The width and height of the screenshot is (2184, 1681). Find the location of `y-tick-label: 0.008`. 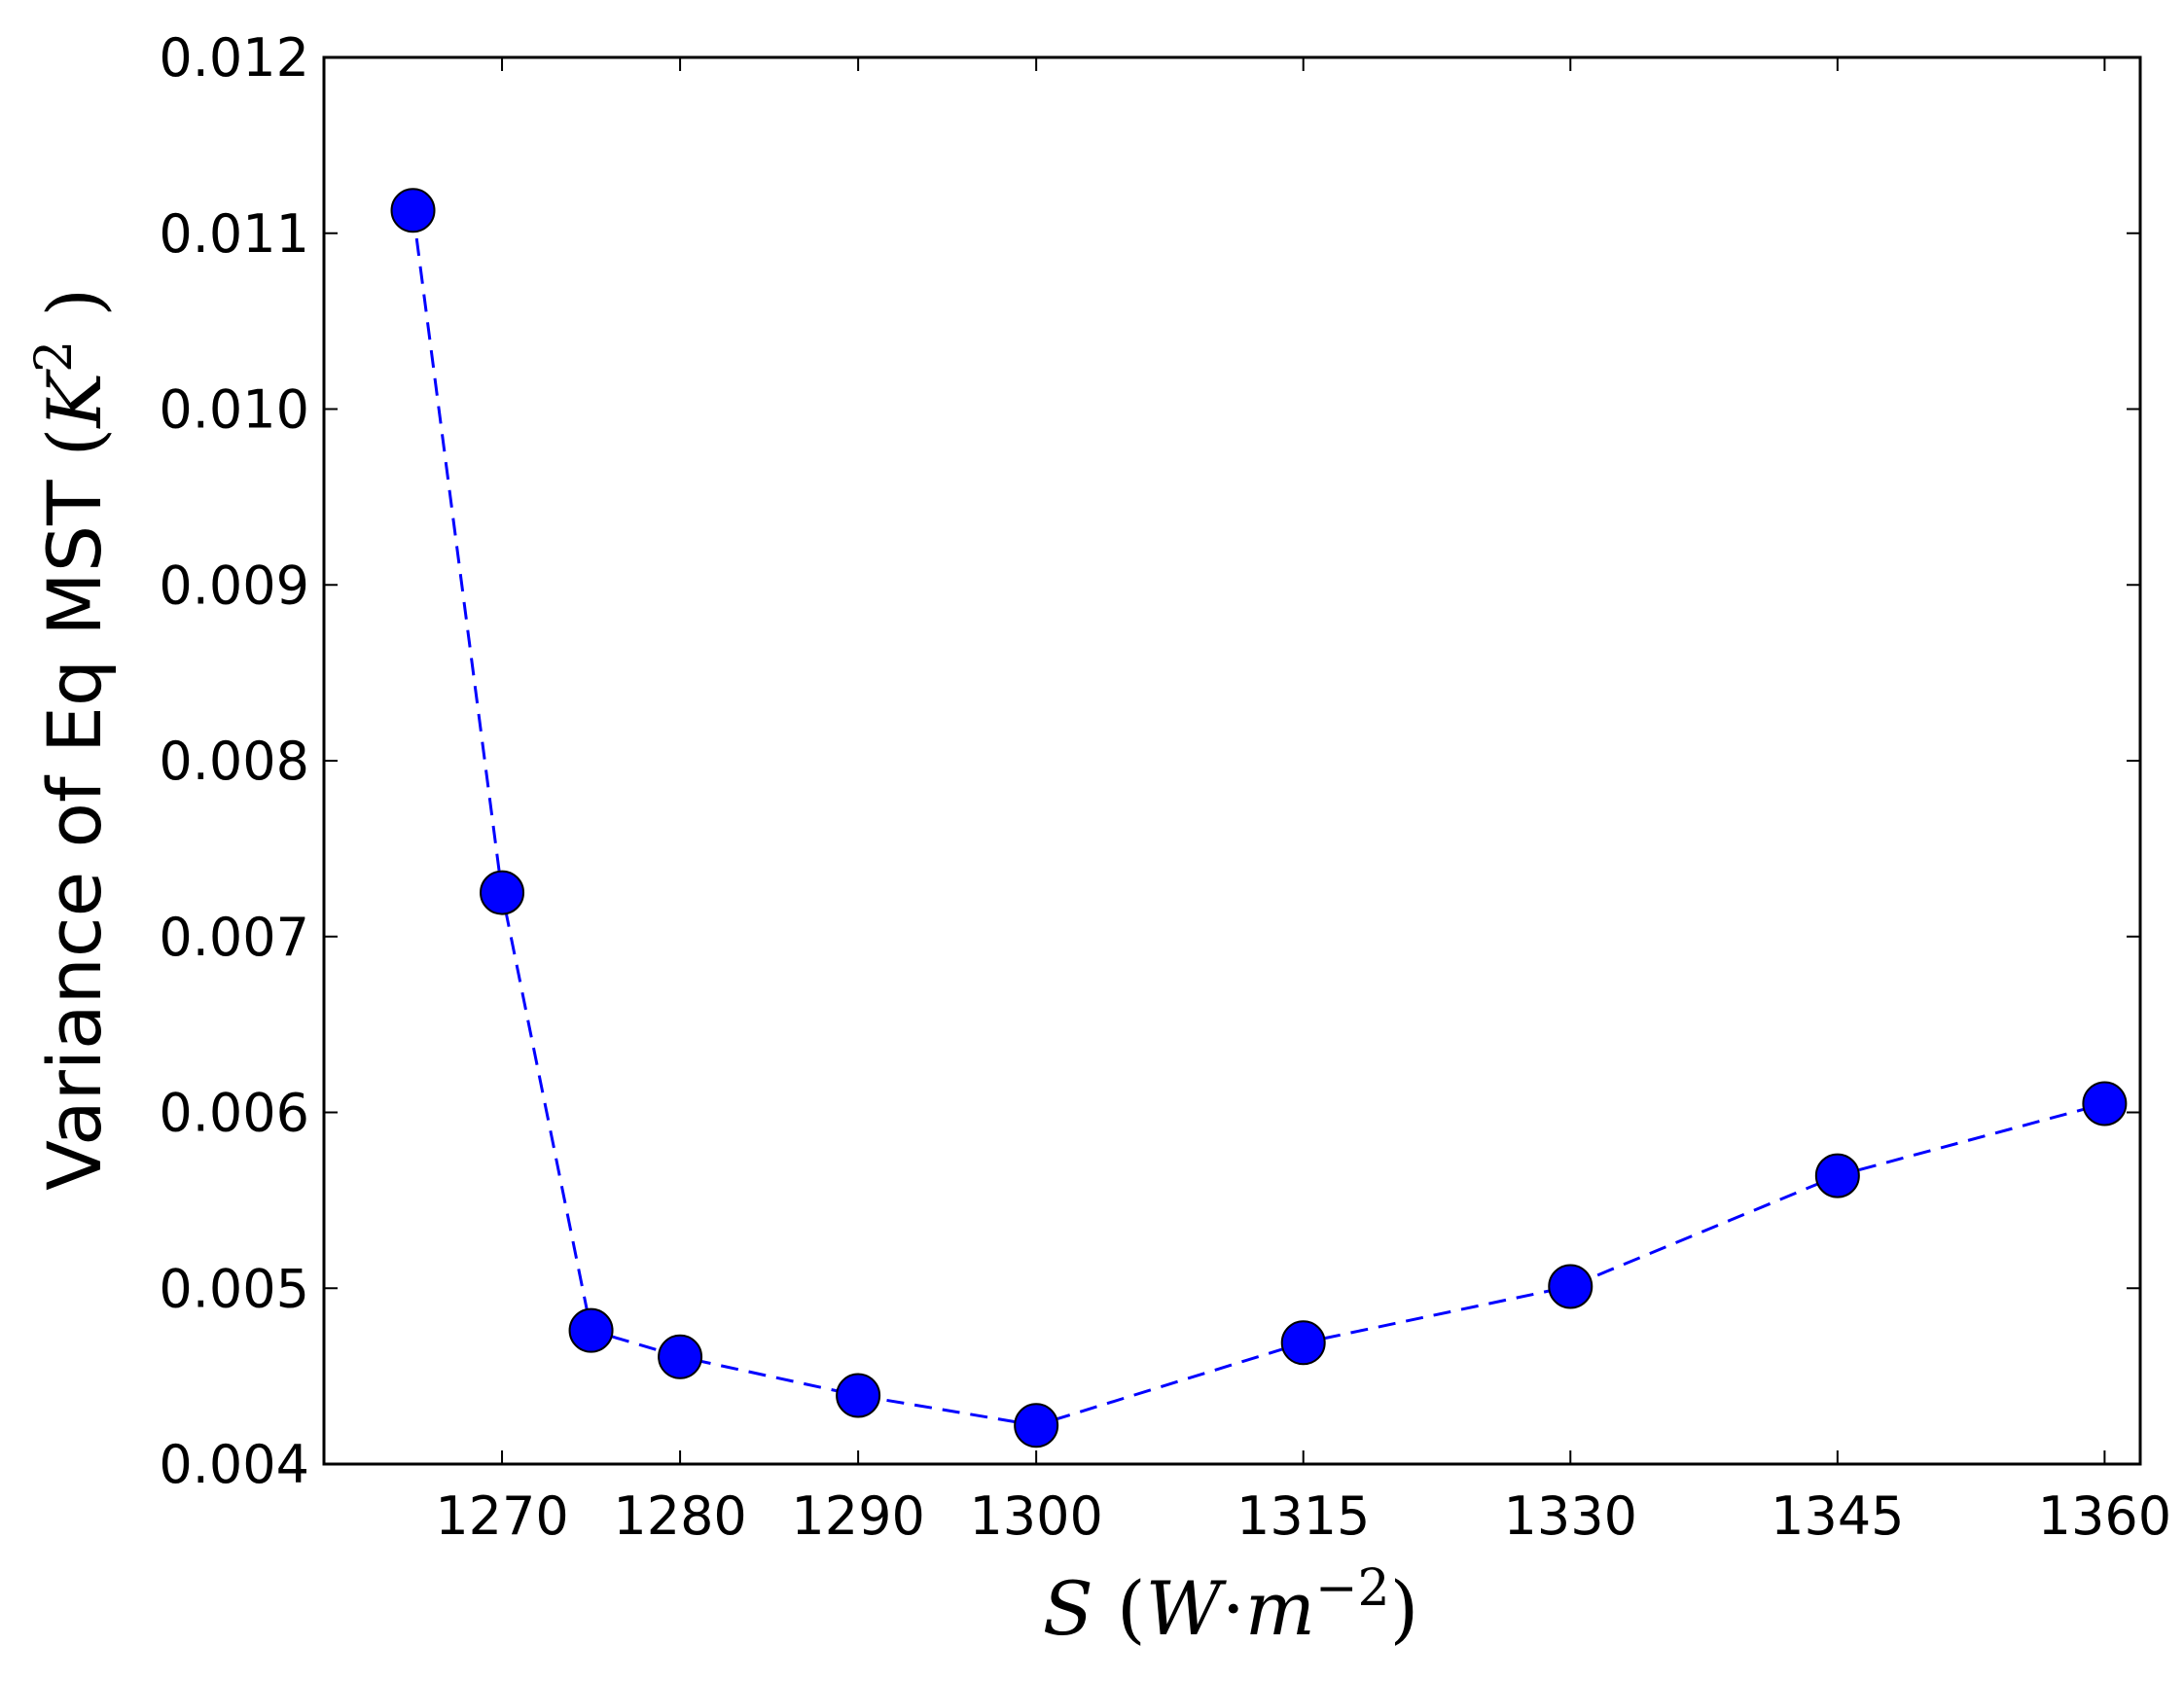

y-tick-label: 0.008 is located at coordinates (234, 761).